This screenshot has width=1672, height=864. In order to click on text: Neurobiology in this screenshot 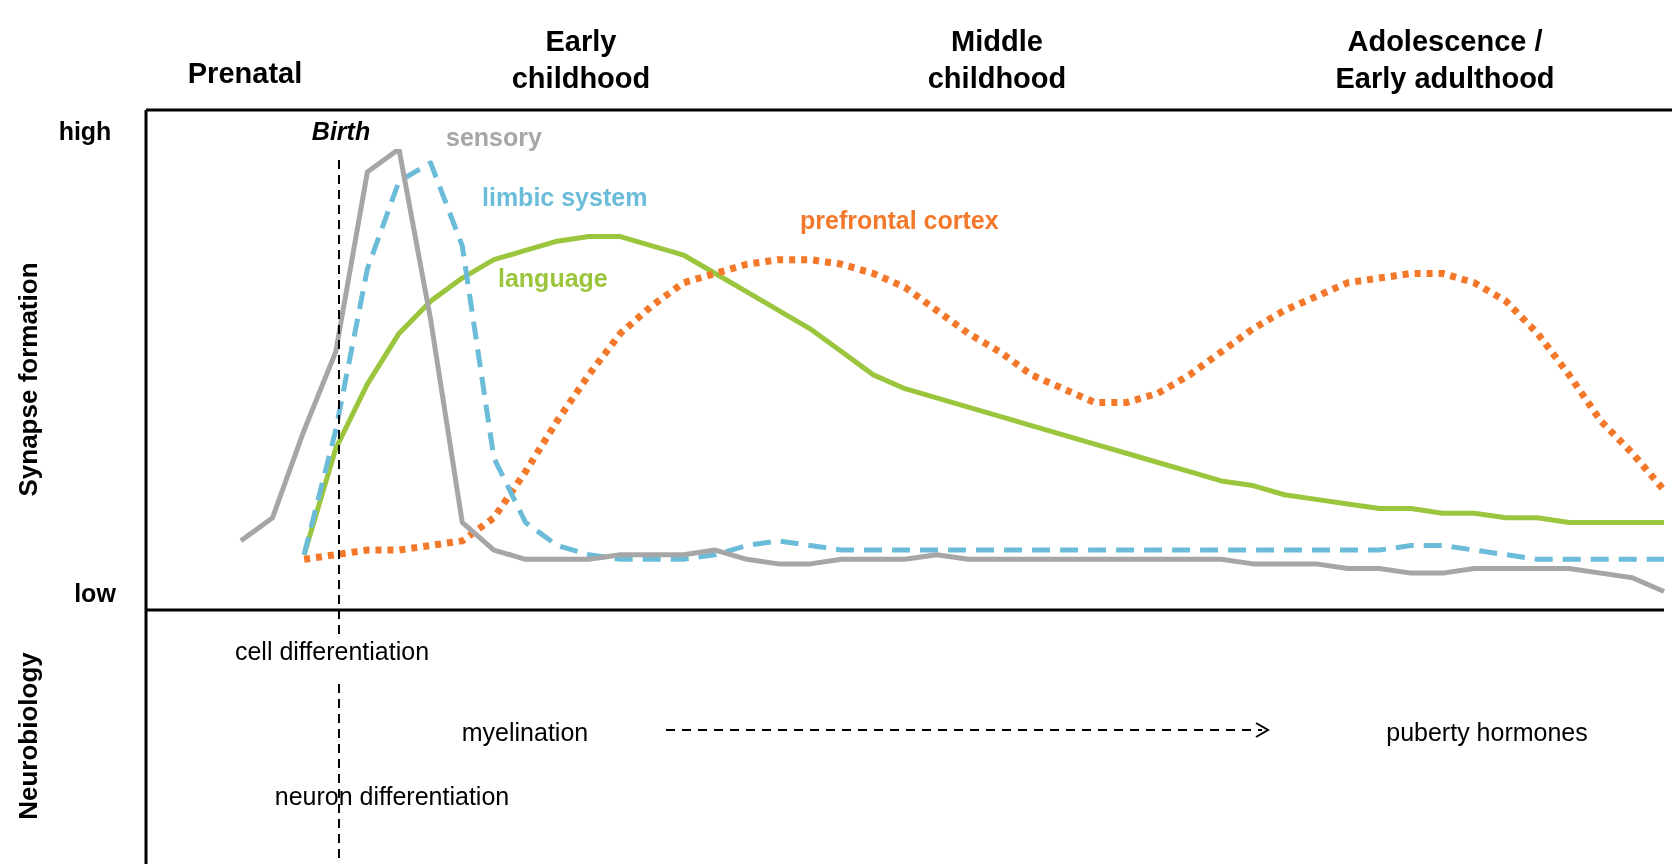, I will do `click(28, 735)`.